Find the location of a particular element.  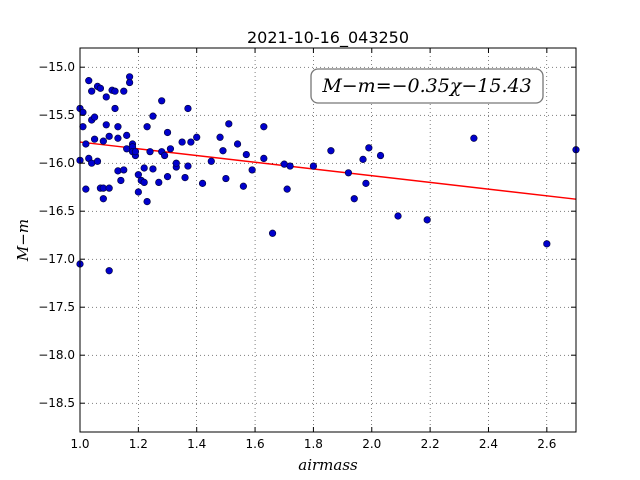

y-tick-label: −18.5 is located at coordinates (56, 403).